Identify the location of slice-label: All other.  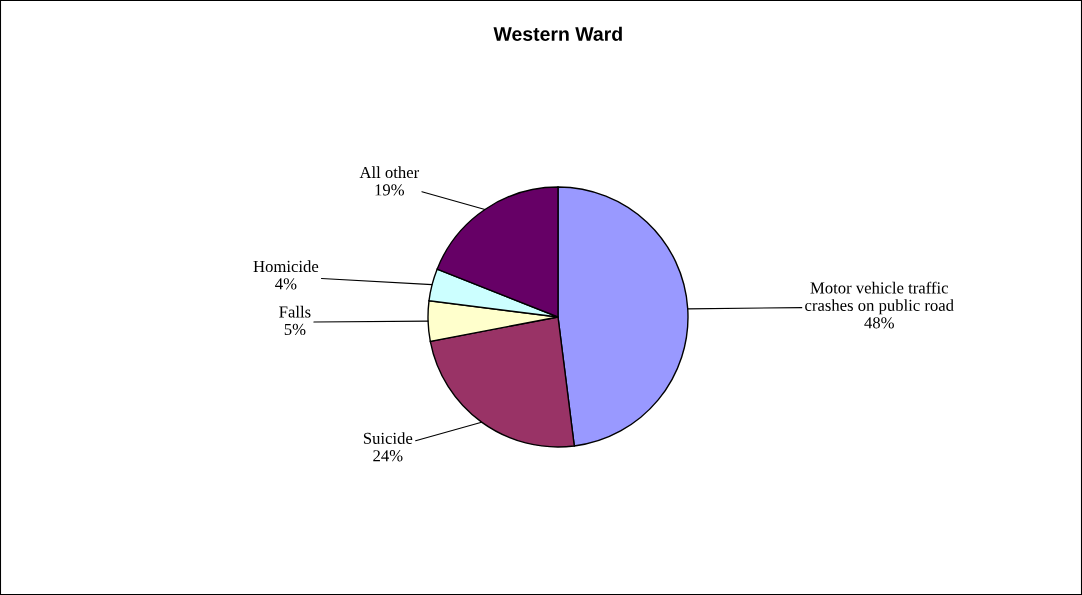
(389, 172).